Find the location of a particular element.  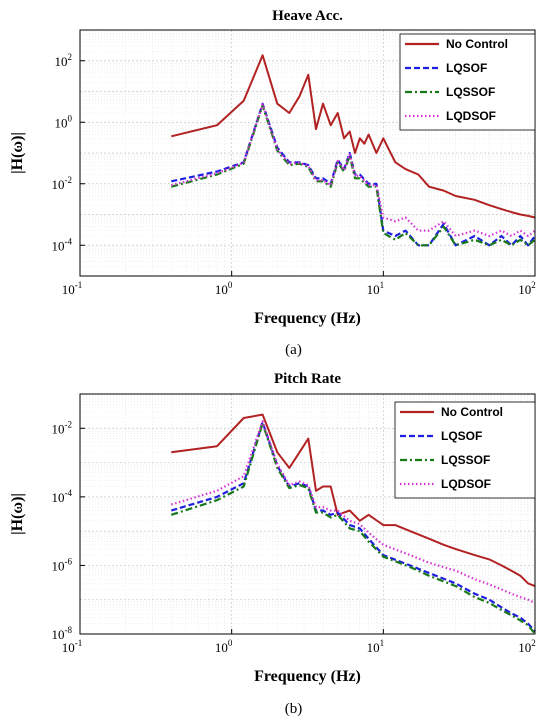

series-line-lqssof is located at coordinates (353, 175).